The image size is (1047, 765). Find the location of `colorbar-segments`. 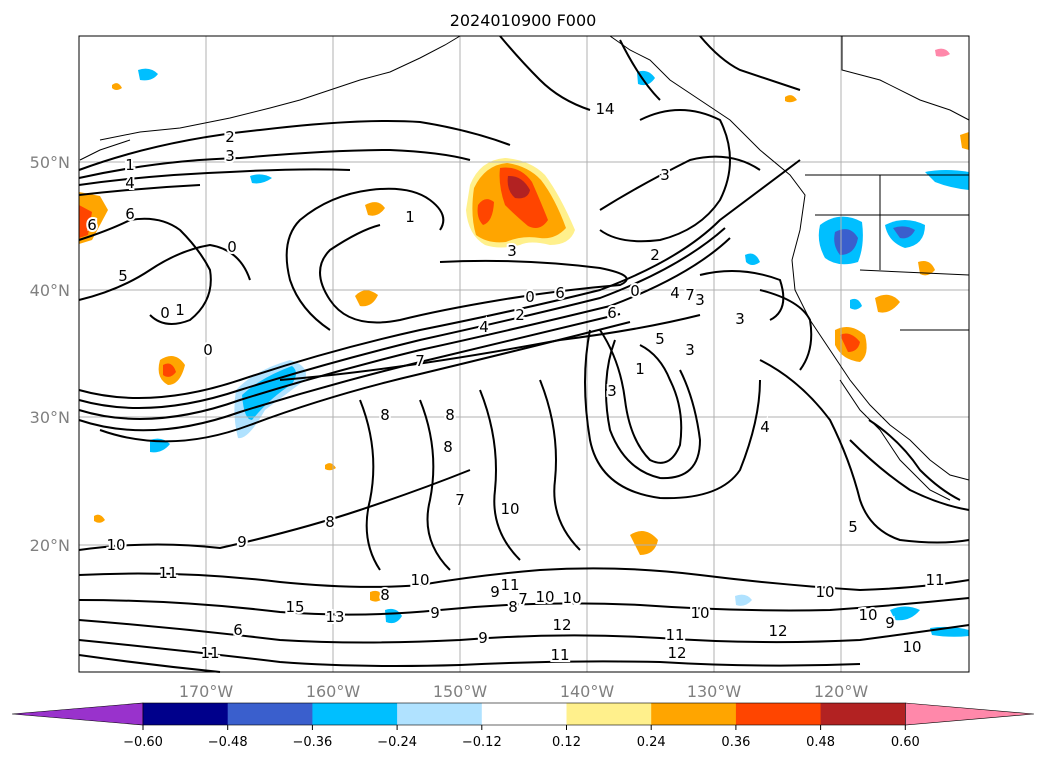

colorbar-segments is located at coordinates (523, 714).